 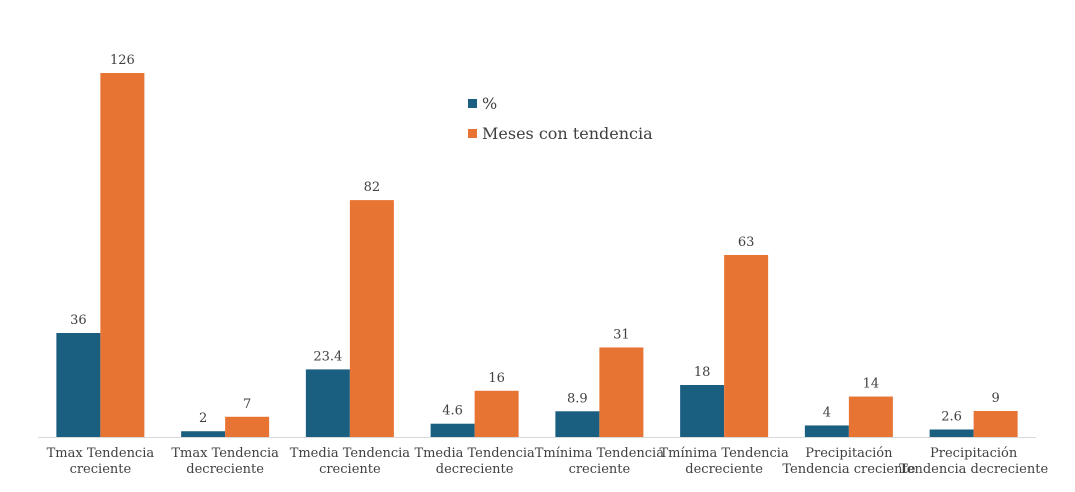 What do you see at coordinates (827, 412) in the screenshot?
I see `data-label-percent-6: 4` at bounding box center [827, 412].